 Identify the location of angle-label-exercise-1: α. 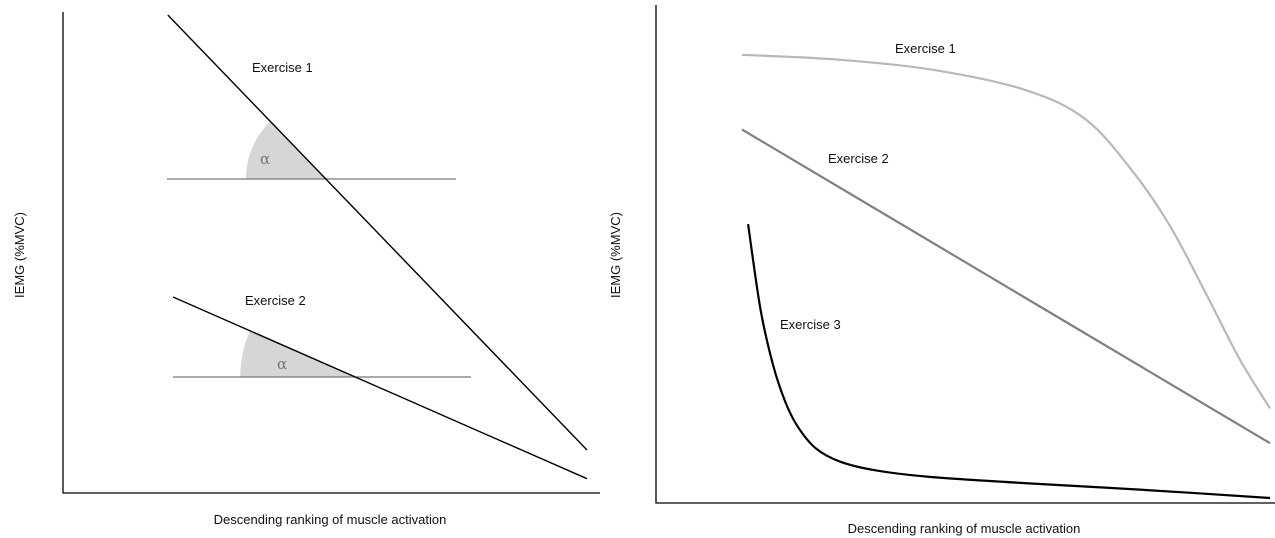
(265, 159).